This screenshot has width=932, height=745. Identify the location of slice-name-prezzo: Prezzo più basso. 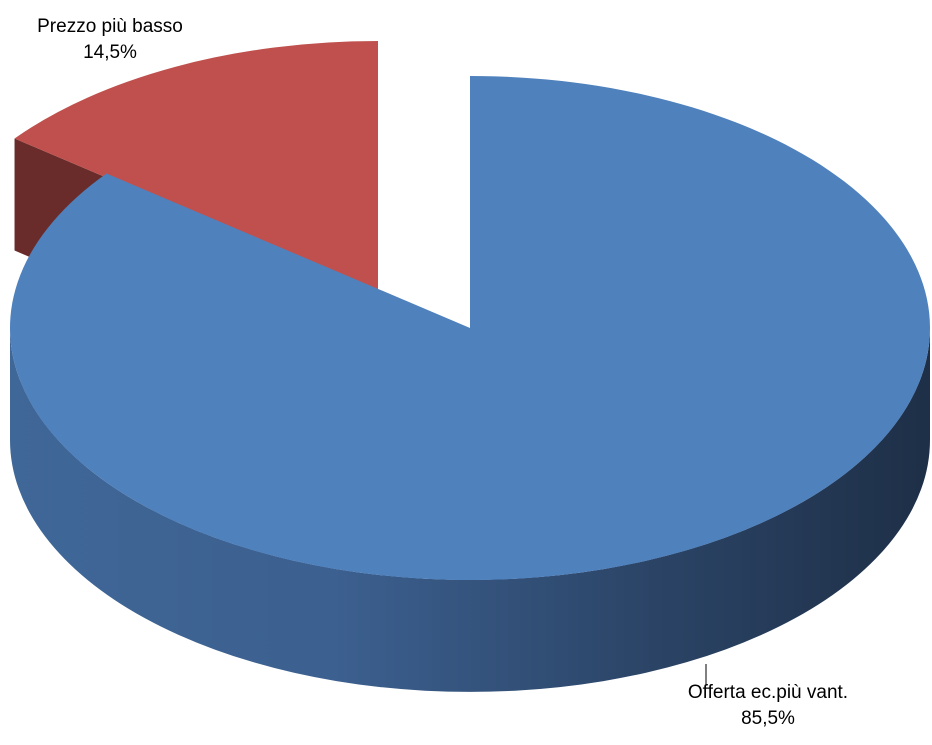
(110, 26).